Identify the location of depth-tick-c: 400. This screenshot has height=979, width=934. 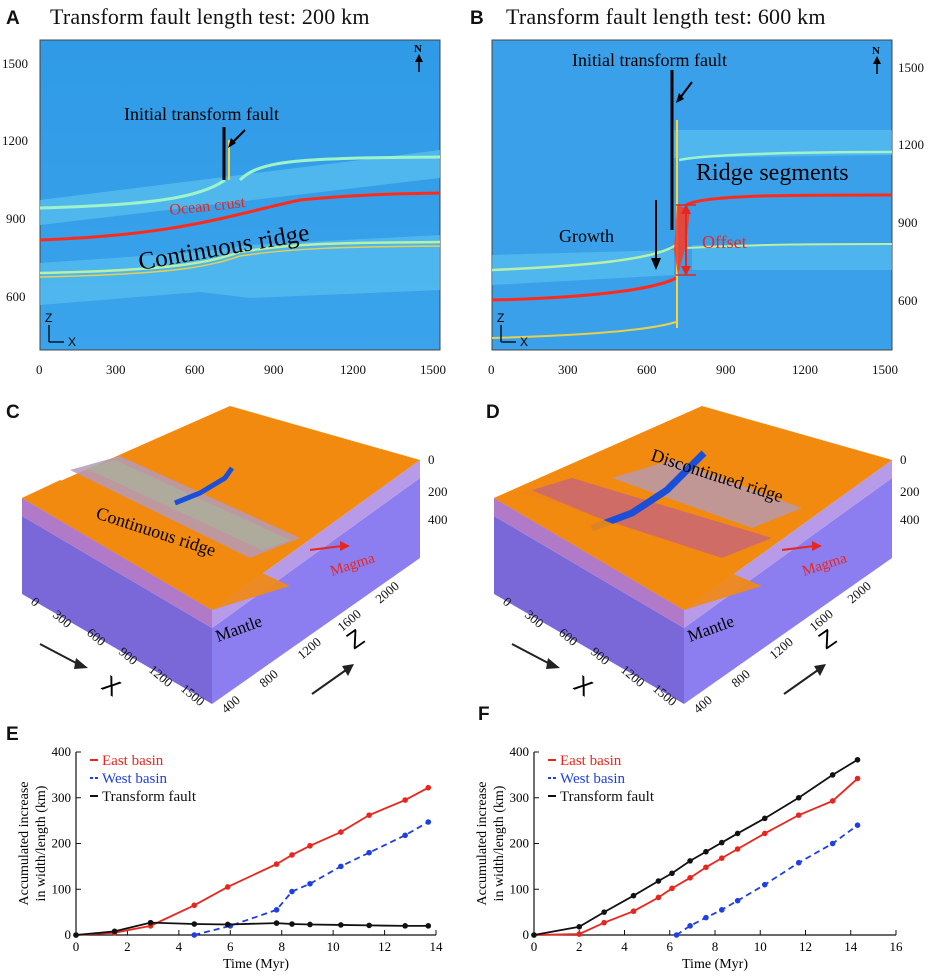
(438, 519).